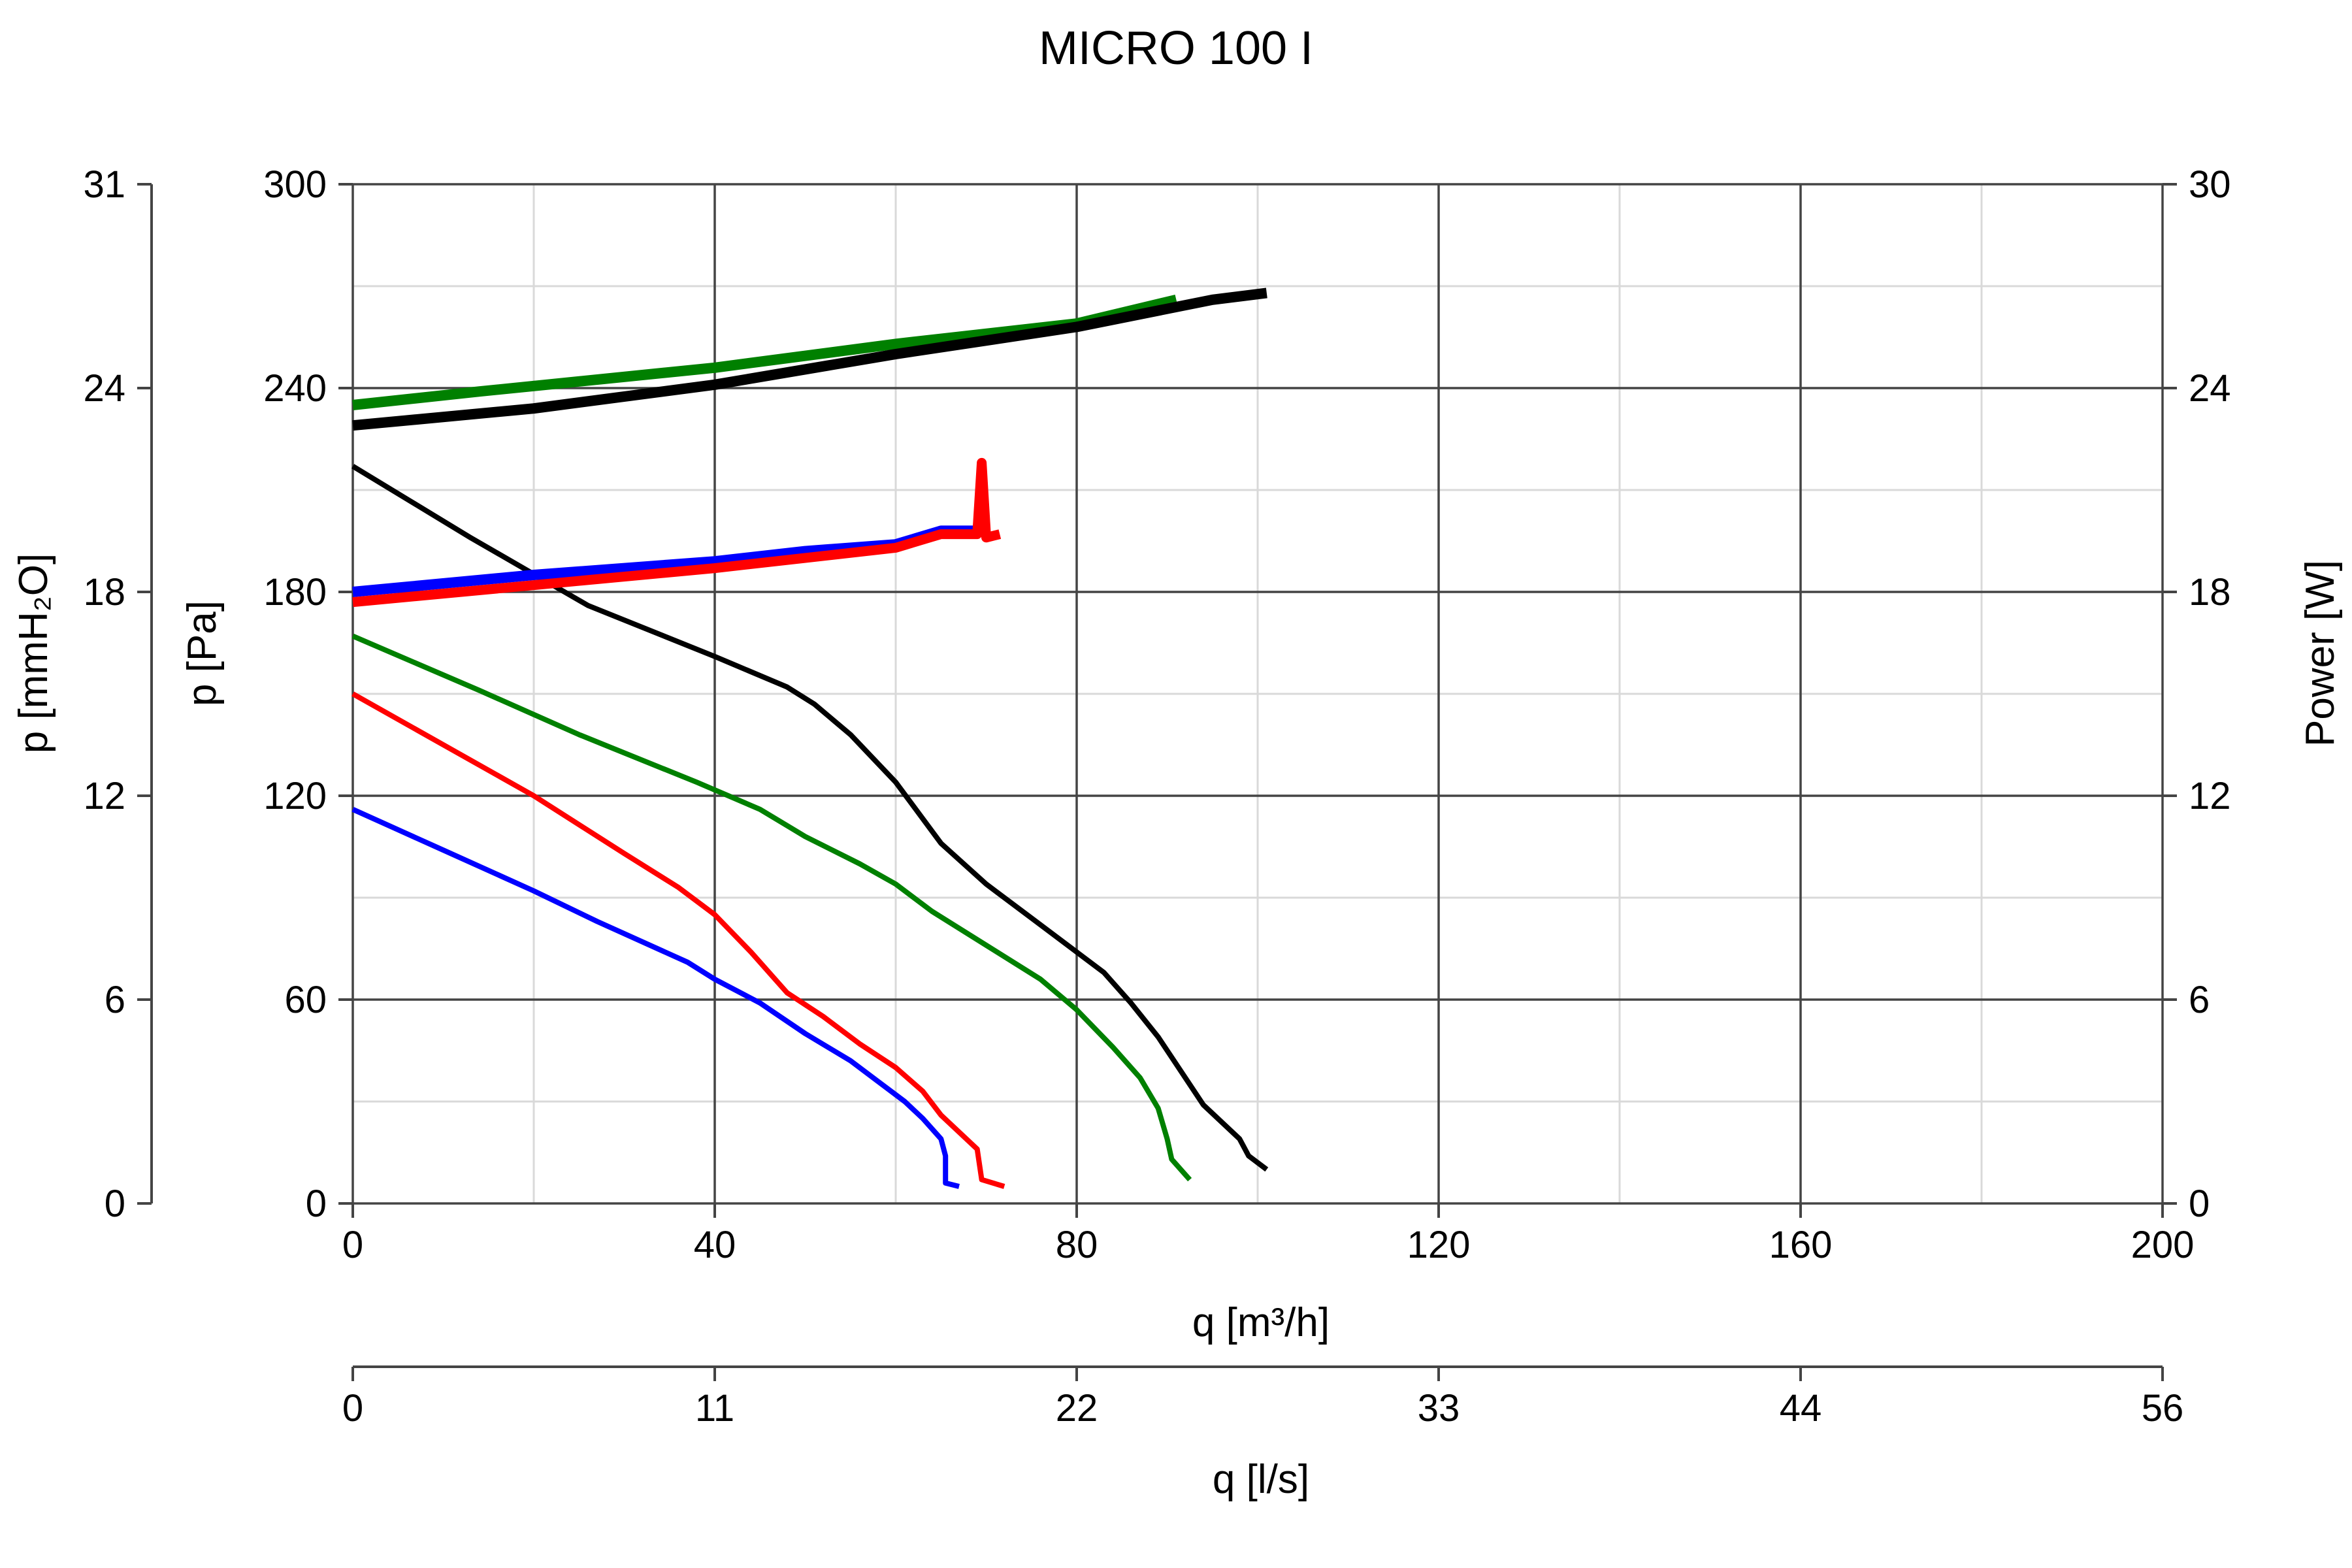 The image size is (2352, 1568). I want to click on power-curve-green, so click(765, 352).